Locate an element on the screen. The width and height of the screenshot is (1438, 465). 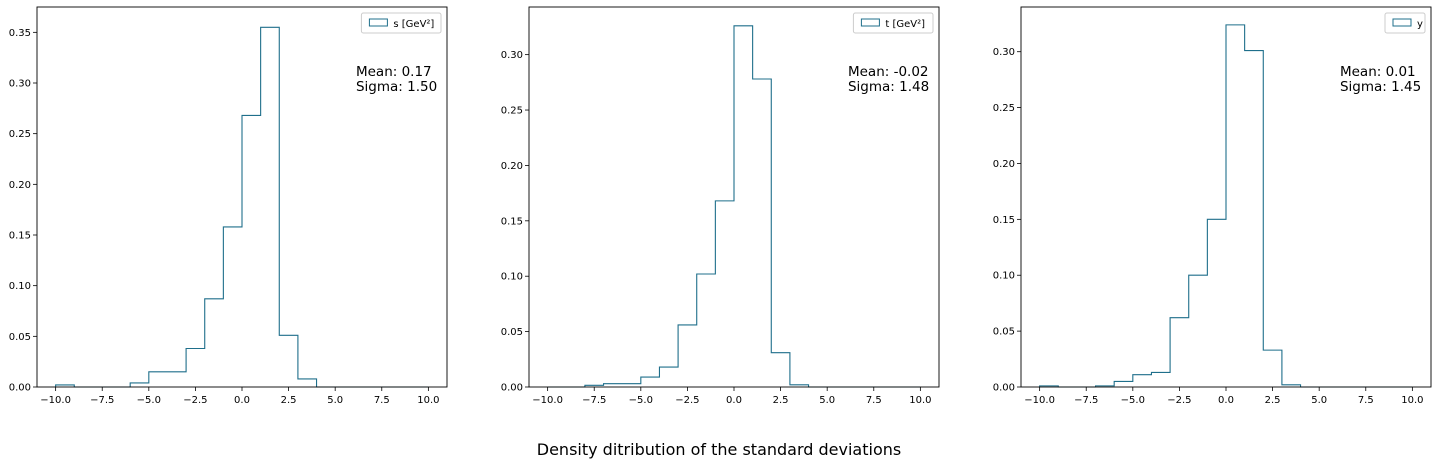
legend: y is located at coordinates (1405, 23).